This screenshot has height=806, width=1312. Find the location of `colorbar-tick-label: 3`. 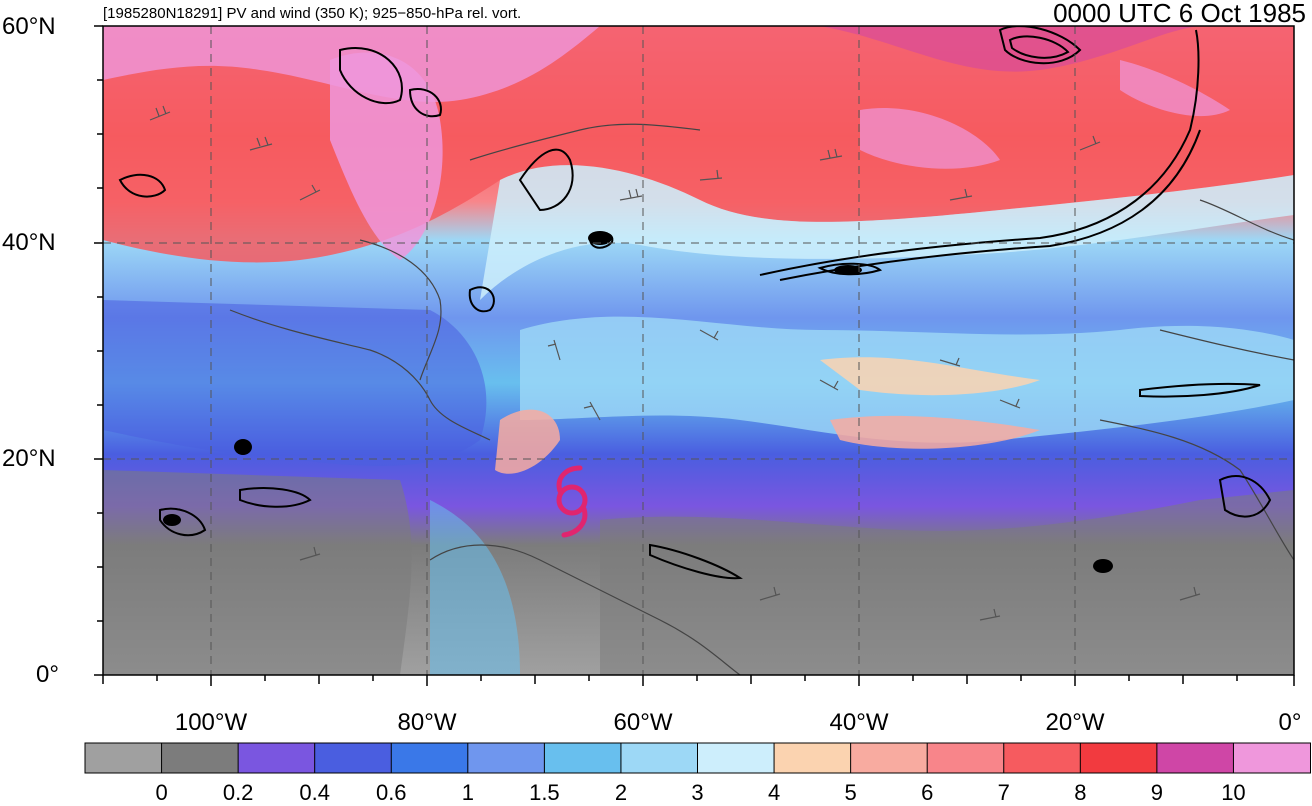

colorbar-tick-label: 3 is located at coordinates (697, 792).